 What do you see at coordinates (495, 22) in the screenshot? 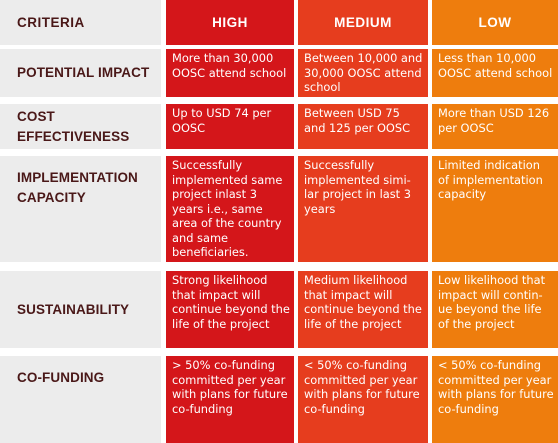
I see `header-low: LOW` at bounding box center [495, 22].